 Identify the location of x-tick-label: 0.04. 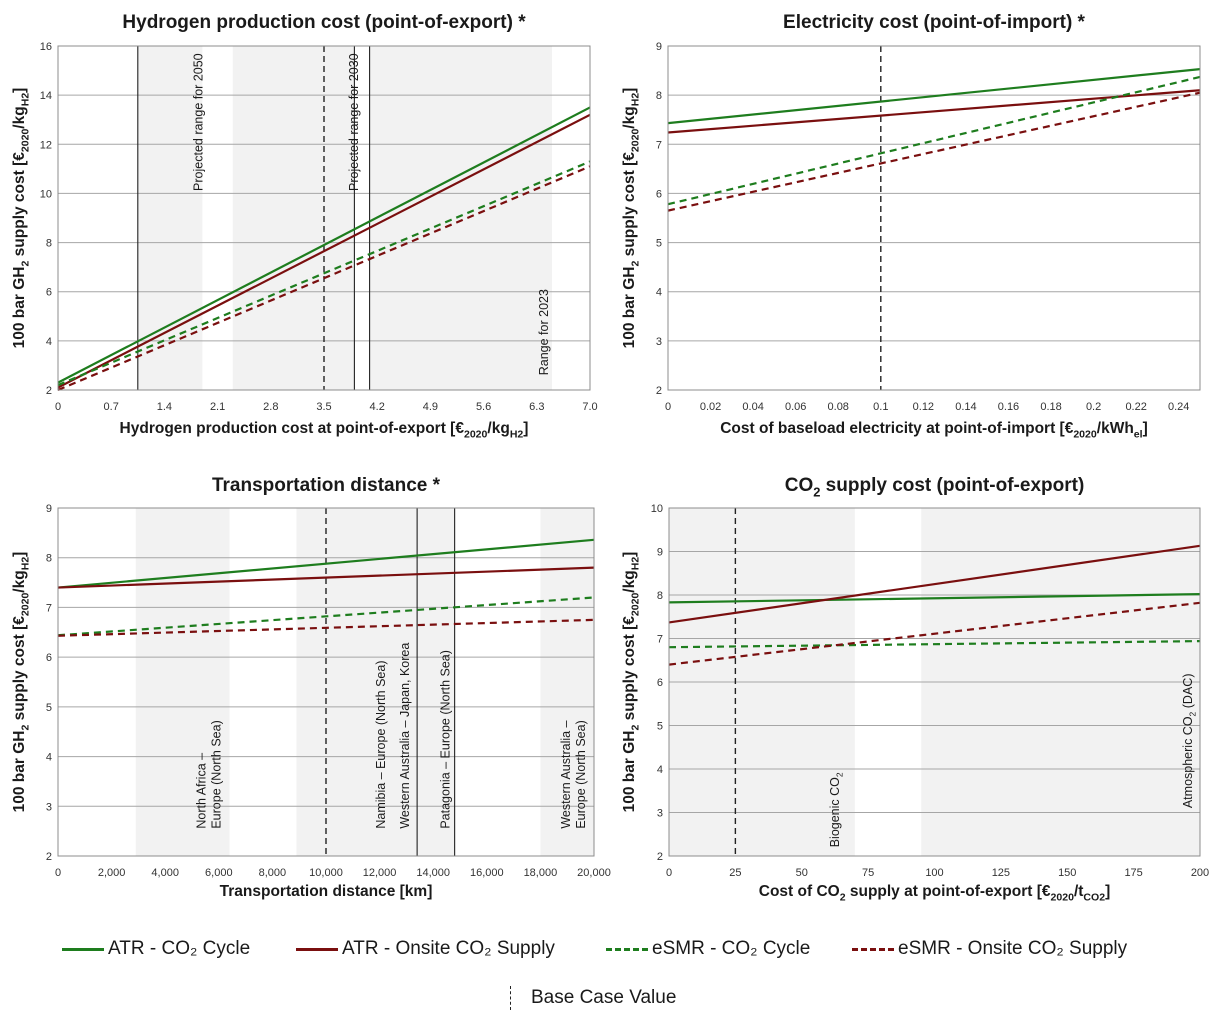
(752, 407).